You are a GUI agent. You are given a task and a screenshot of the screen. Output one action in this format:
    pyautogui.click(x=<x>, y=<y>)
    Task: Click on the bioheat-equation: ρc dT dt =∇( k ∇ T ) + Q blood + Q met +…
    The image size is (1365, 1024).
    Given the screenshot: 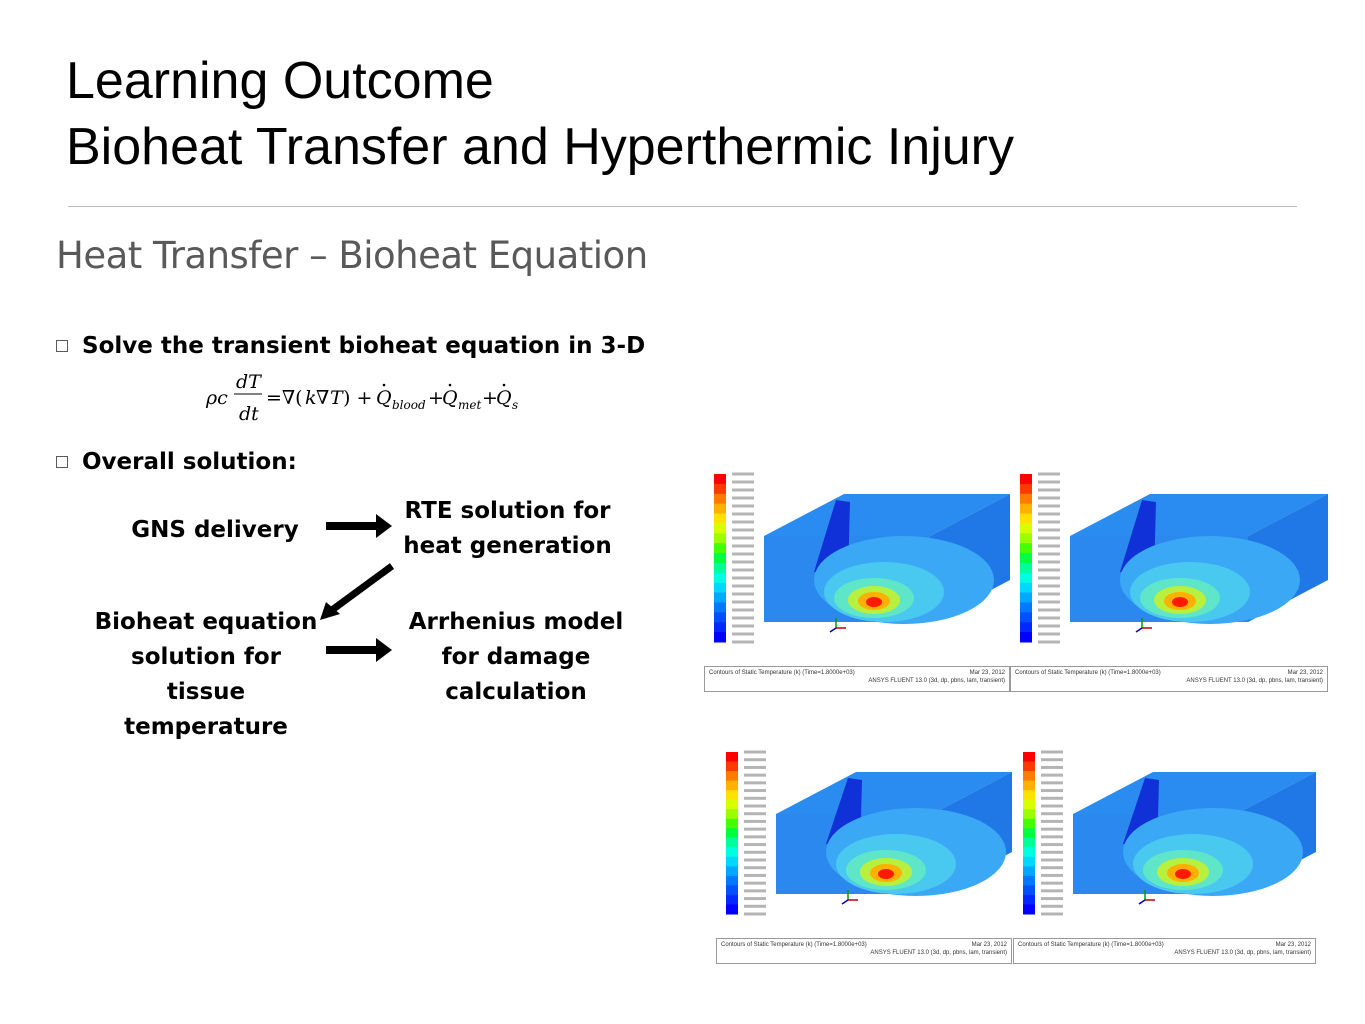 What is the action you would take?
    pyautogui.click(x=361, y=398)
    